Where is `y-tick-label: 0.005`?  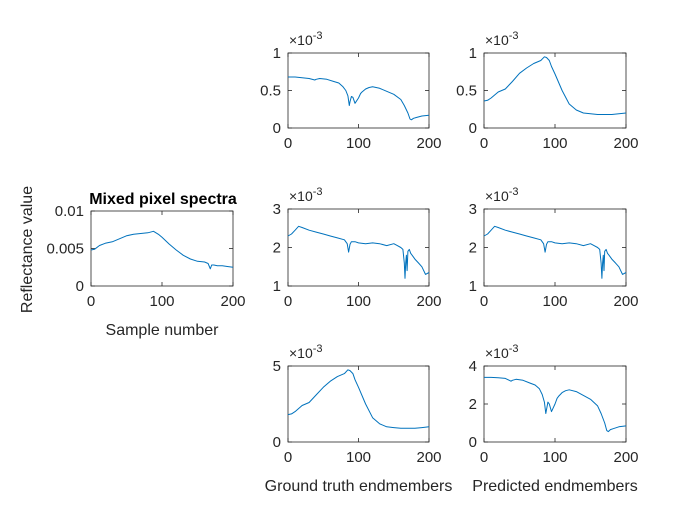 y-tick-label: 0.005 is located at coordinates (65, 249).